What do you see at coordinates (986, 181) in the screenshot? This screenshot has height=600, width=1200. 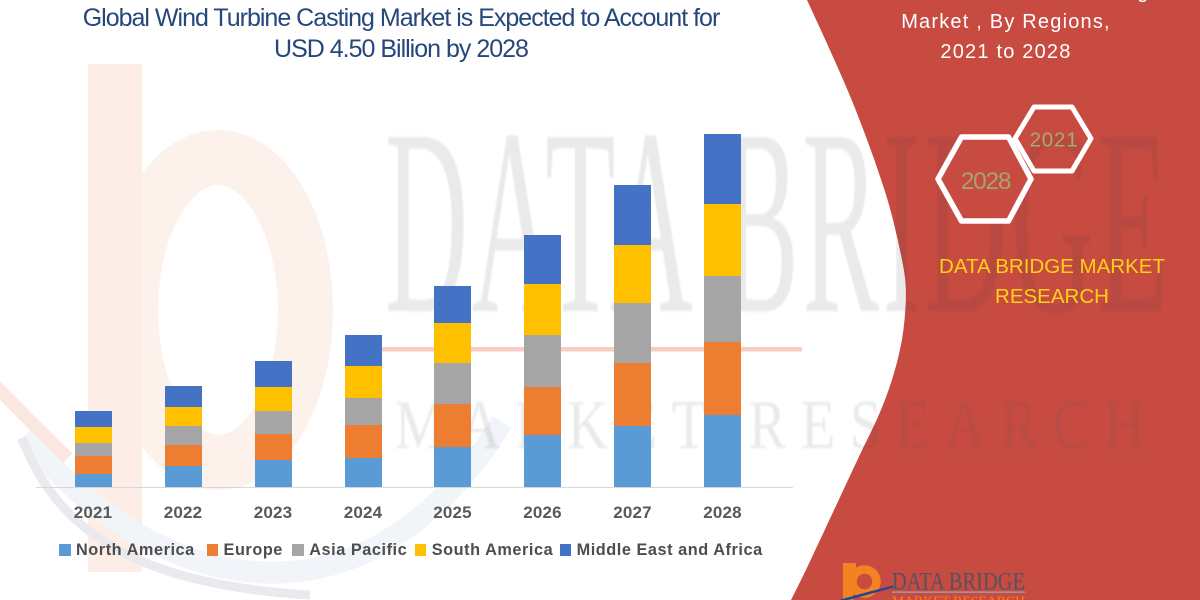 I see `svg-text: 2028` at bounding box center [986, 181].